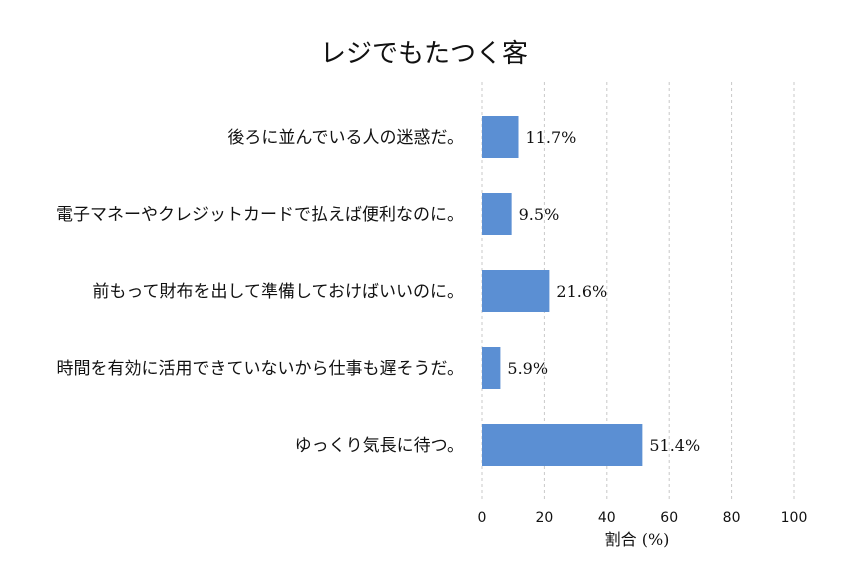  Describe the element at coordinates (581, 291) in the screenshot. I see `data-label: 21.6%` at that location.